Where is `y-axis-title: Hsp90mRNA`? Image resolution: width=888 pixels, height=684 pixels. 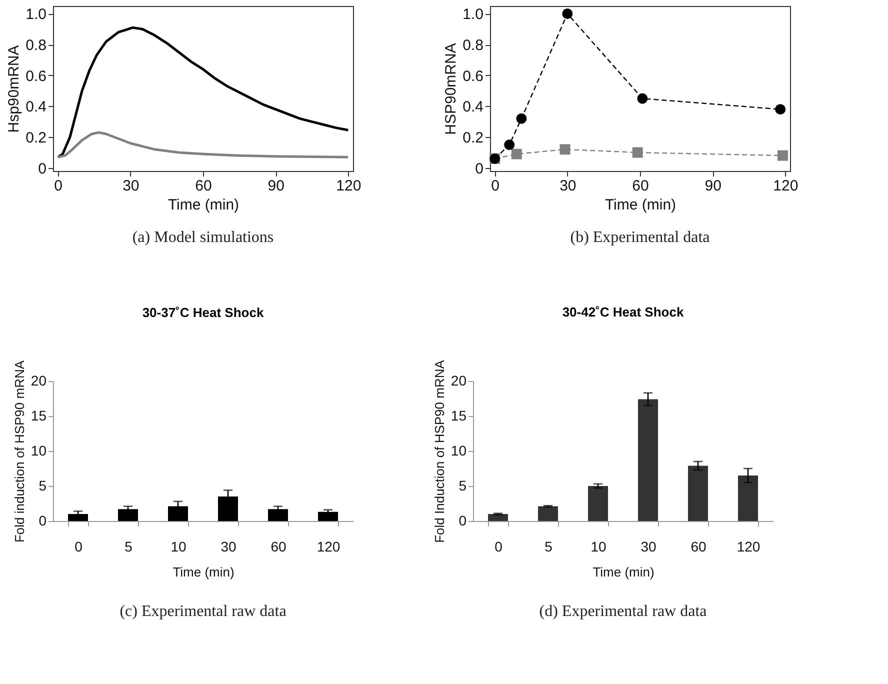 y-axis-title: Hsp90mRNA is located at coordinates (14, 89).